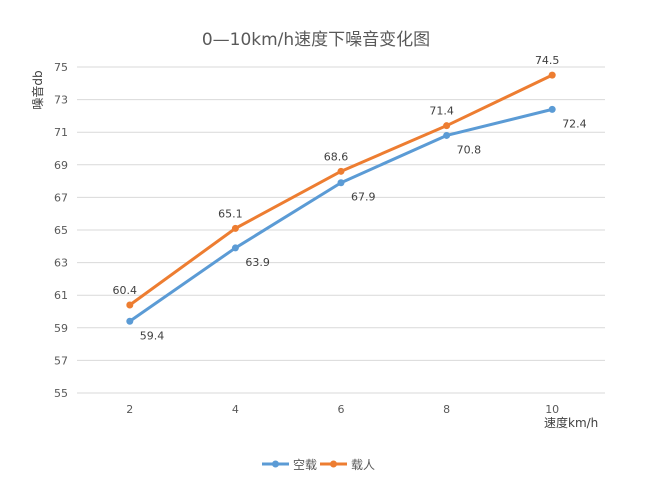 Image resolution: width=650 pixels, height=502 pixels. I want to click on y-tick-label: 55, so click(61, 393).